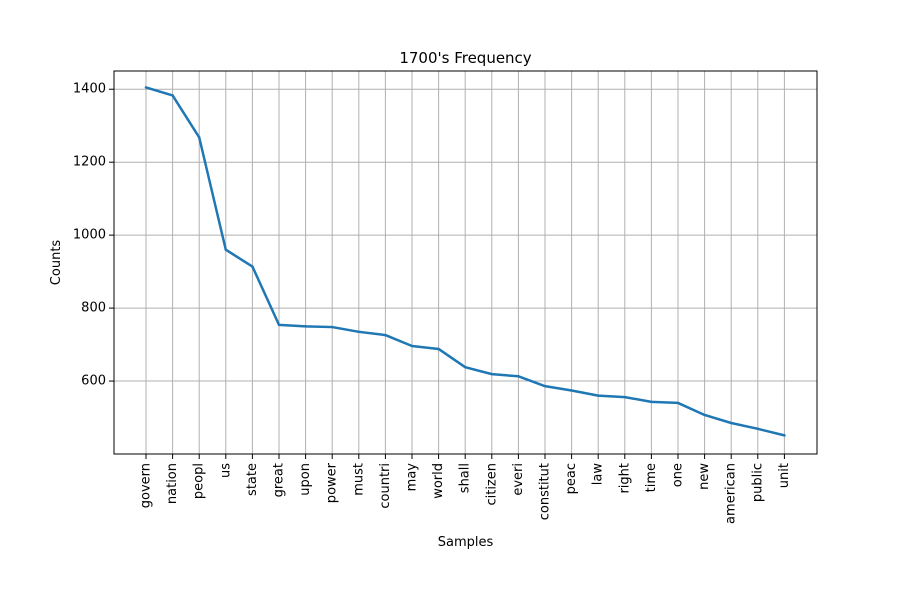 Image resolution: width=908 pixels, height=592 pixels. Describe the element at coordinates (731, 493) in the screenshot. I see `x-tick-label: american` at that location.